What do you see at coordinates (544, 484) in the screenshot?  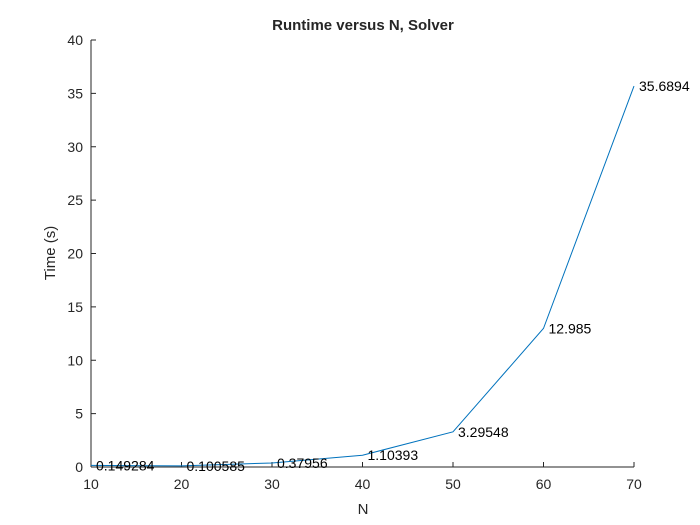 I see `x-tick-label: 60` at bounding box center [544, 484].